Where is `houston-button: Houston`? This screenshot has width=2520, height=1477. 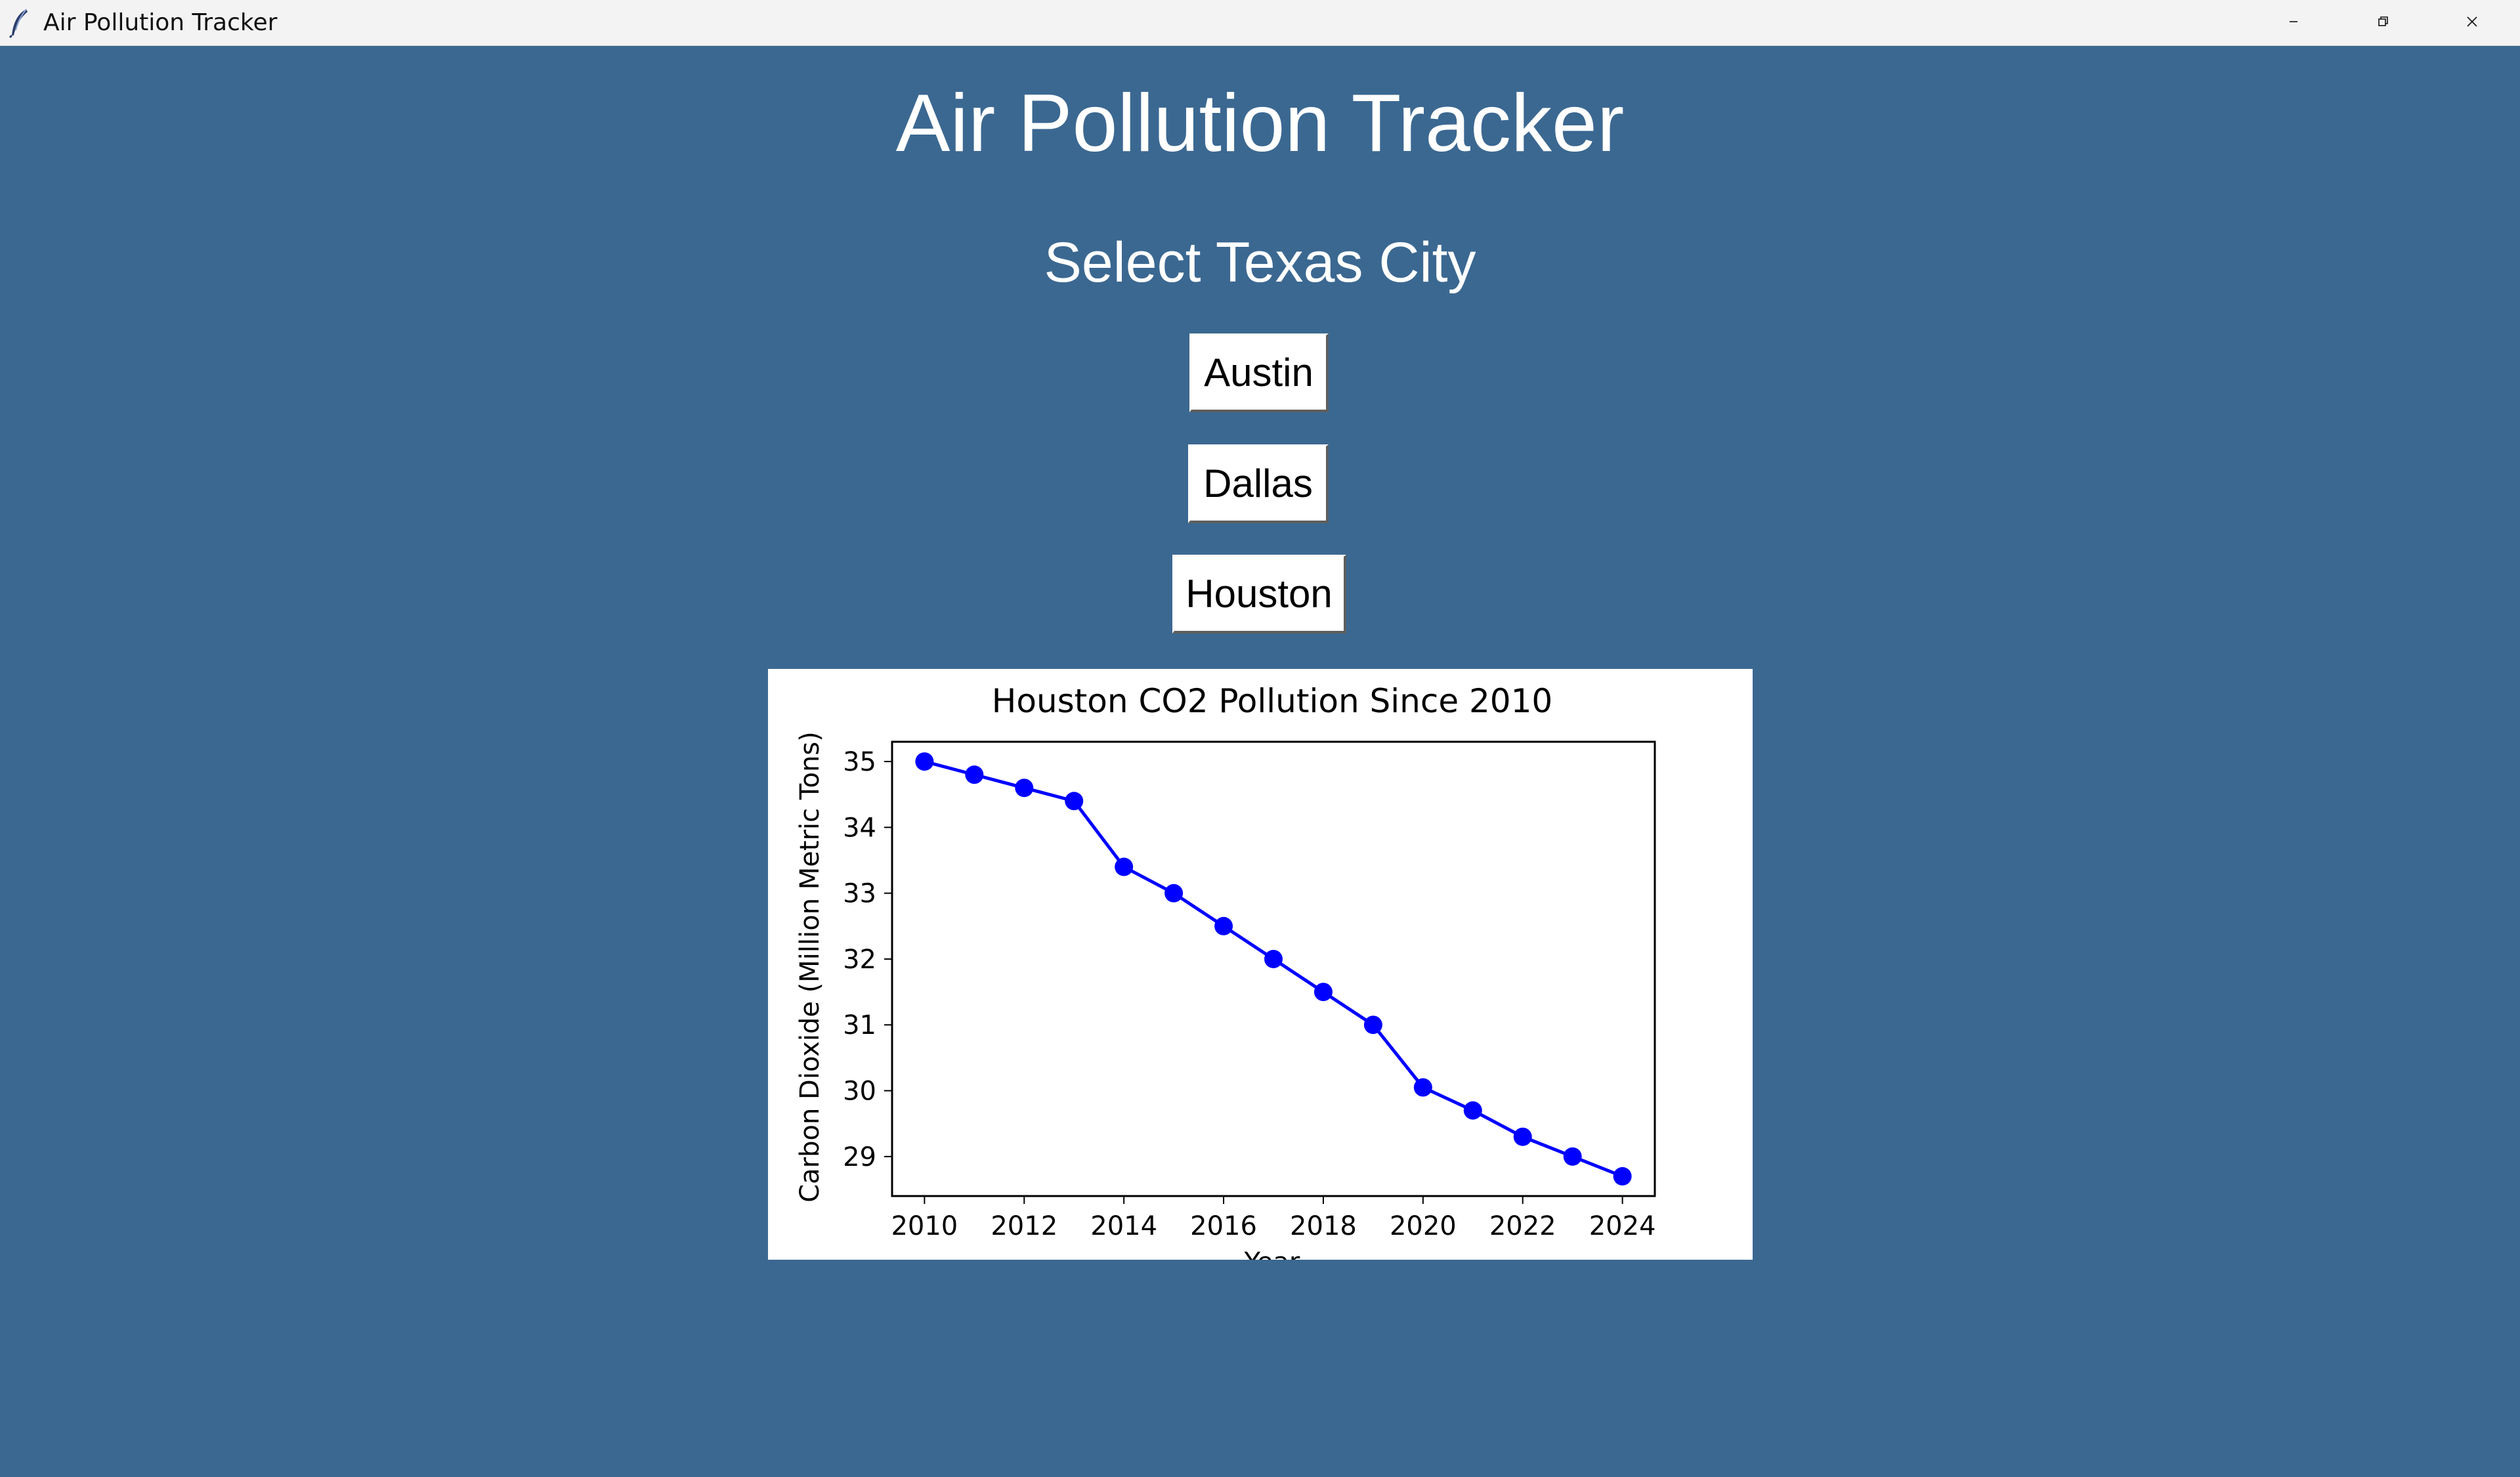 houston-button: Houston is located at coordinates (1259, 594).